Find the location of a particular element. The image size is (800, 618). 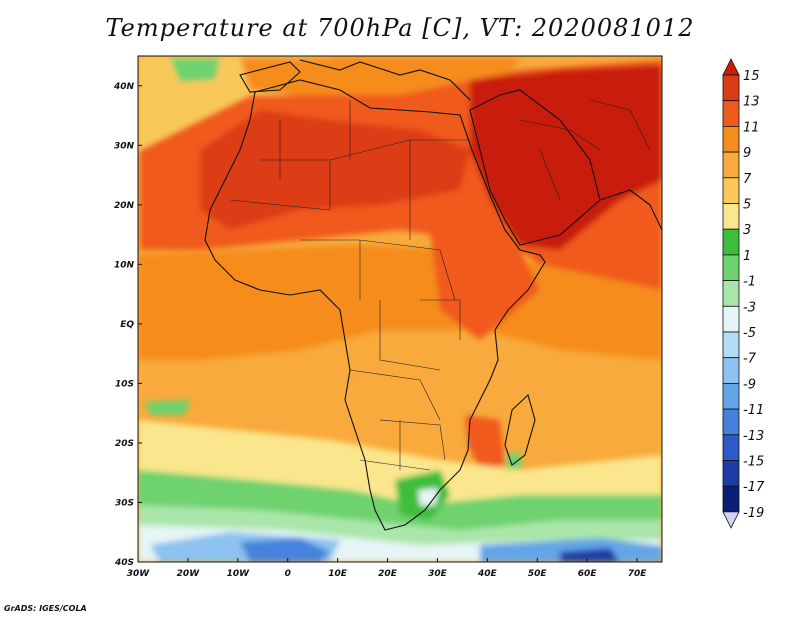

colorbar-label: -13 is located at coordinates (753, 436).